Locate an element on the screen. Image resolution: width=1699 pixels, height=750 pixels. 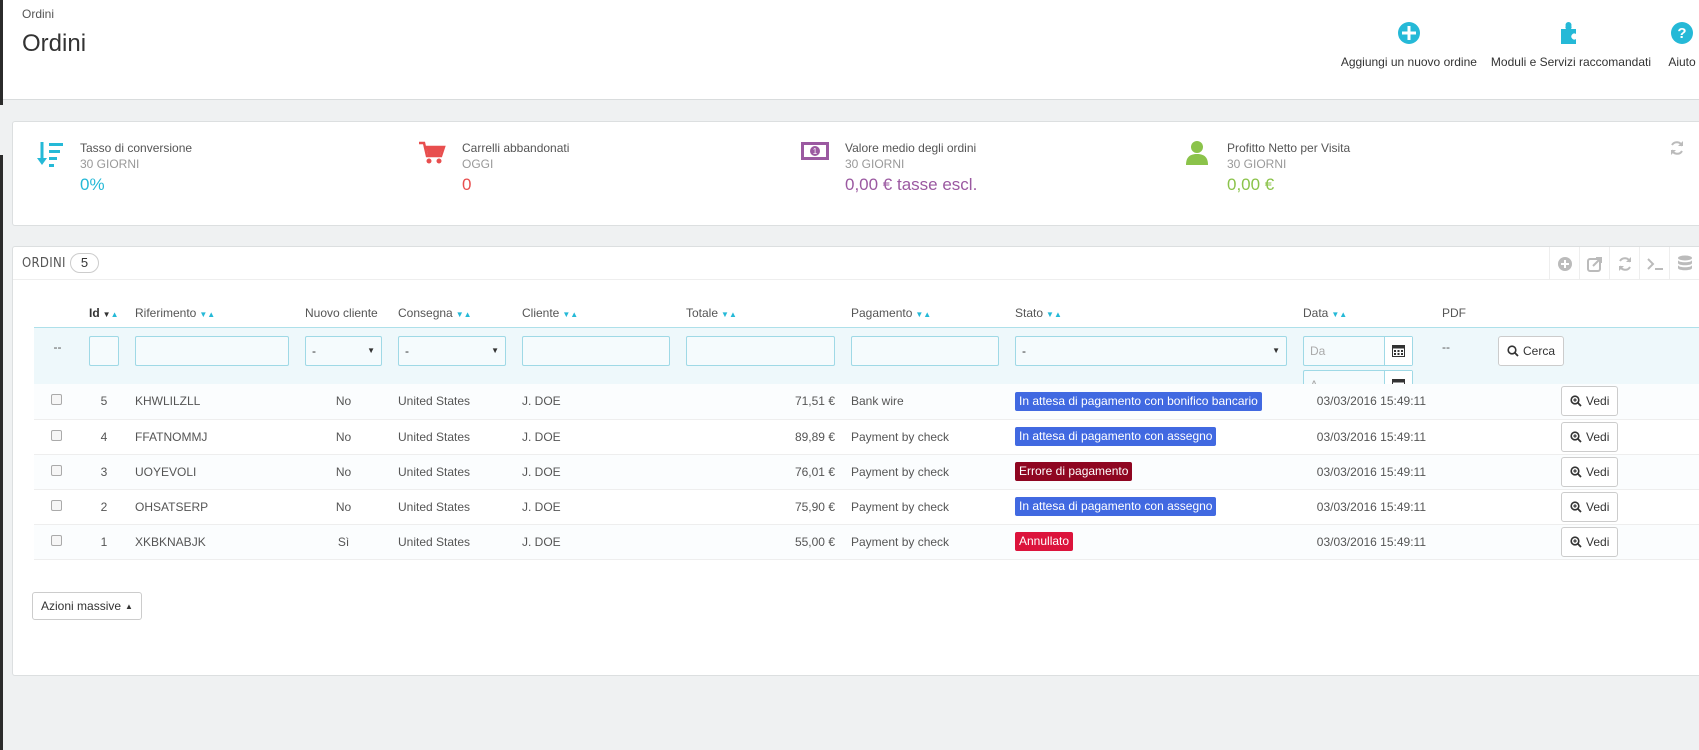
filter-id-input is located at coordinates (104, 350).